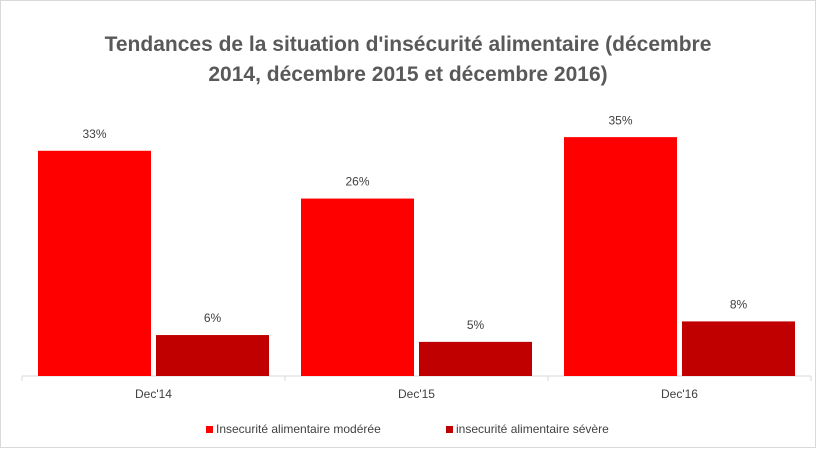  Describe the element at coordinates (298, 429) in the screenshot. I see `legend-label: Insecurité alimentaire modérée` at that location.